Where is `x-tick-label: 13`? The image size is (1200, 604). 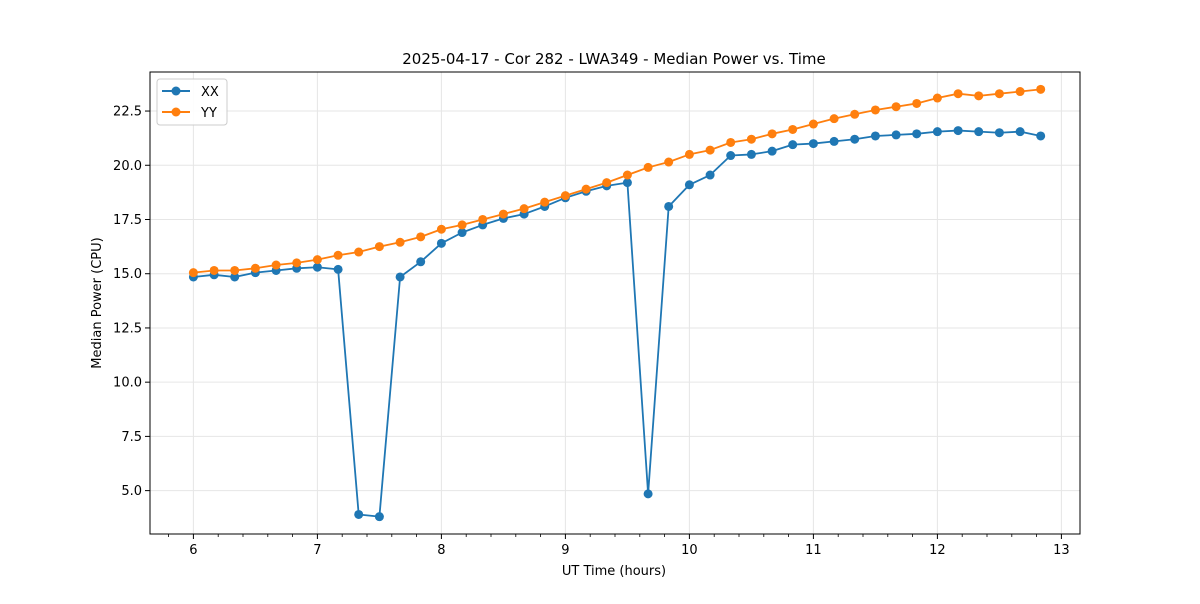 x-tick-label: 13 is located at coordinates (1061, 550).